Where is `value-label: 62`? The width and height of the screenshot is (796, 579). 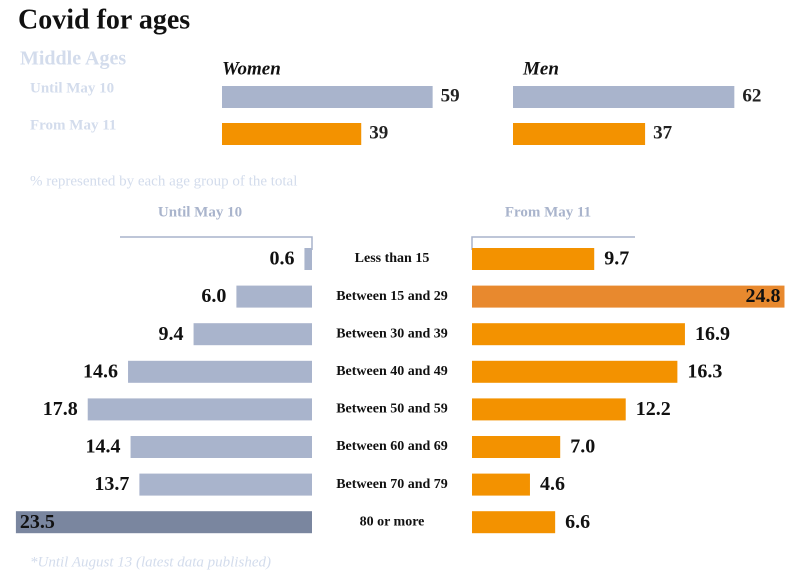
value-label: 62 is located at coordinates (751, 95).